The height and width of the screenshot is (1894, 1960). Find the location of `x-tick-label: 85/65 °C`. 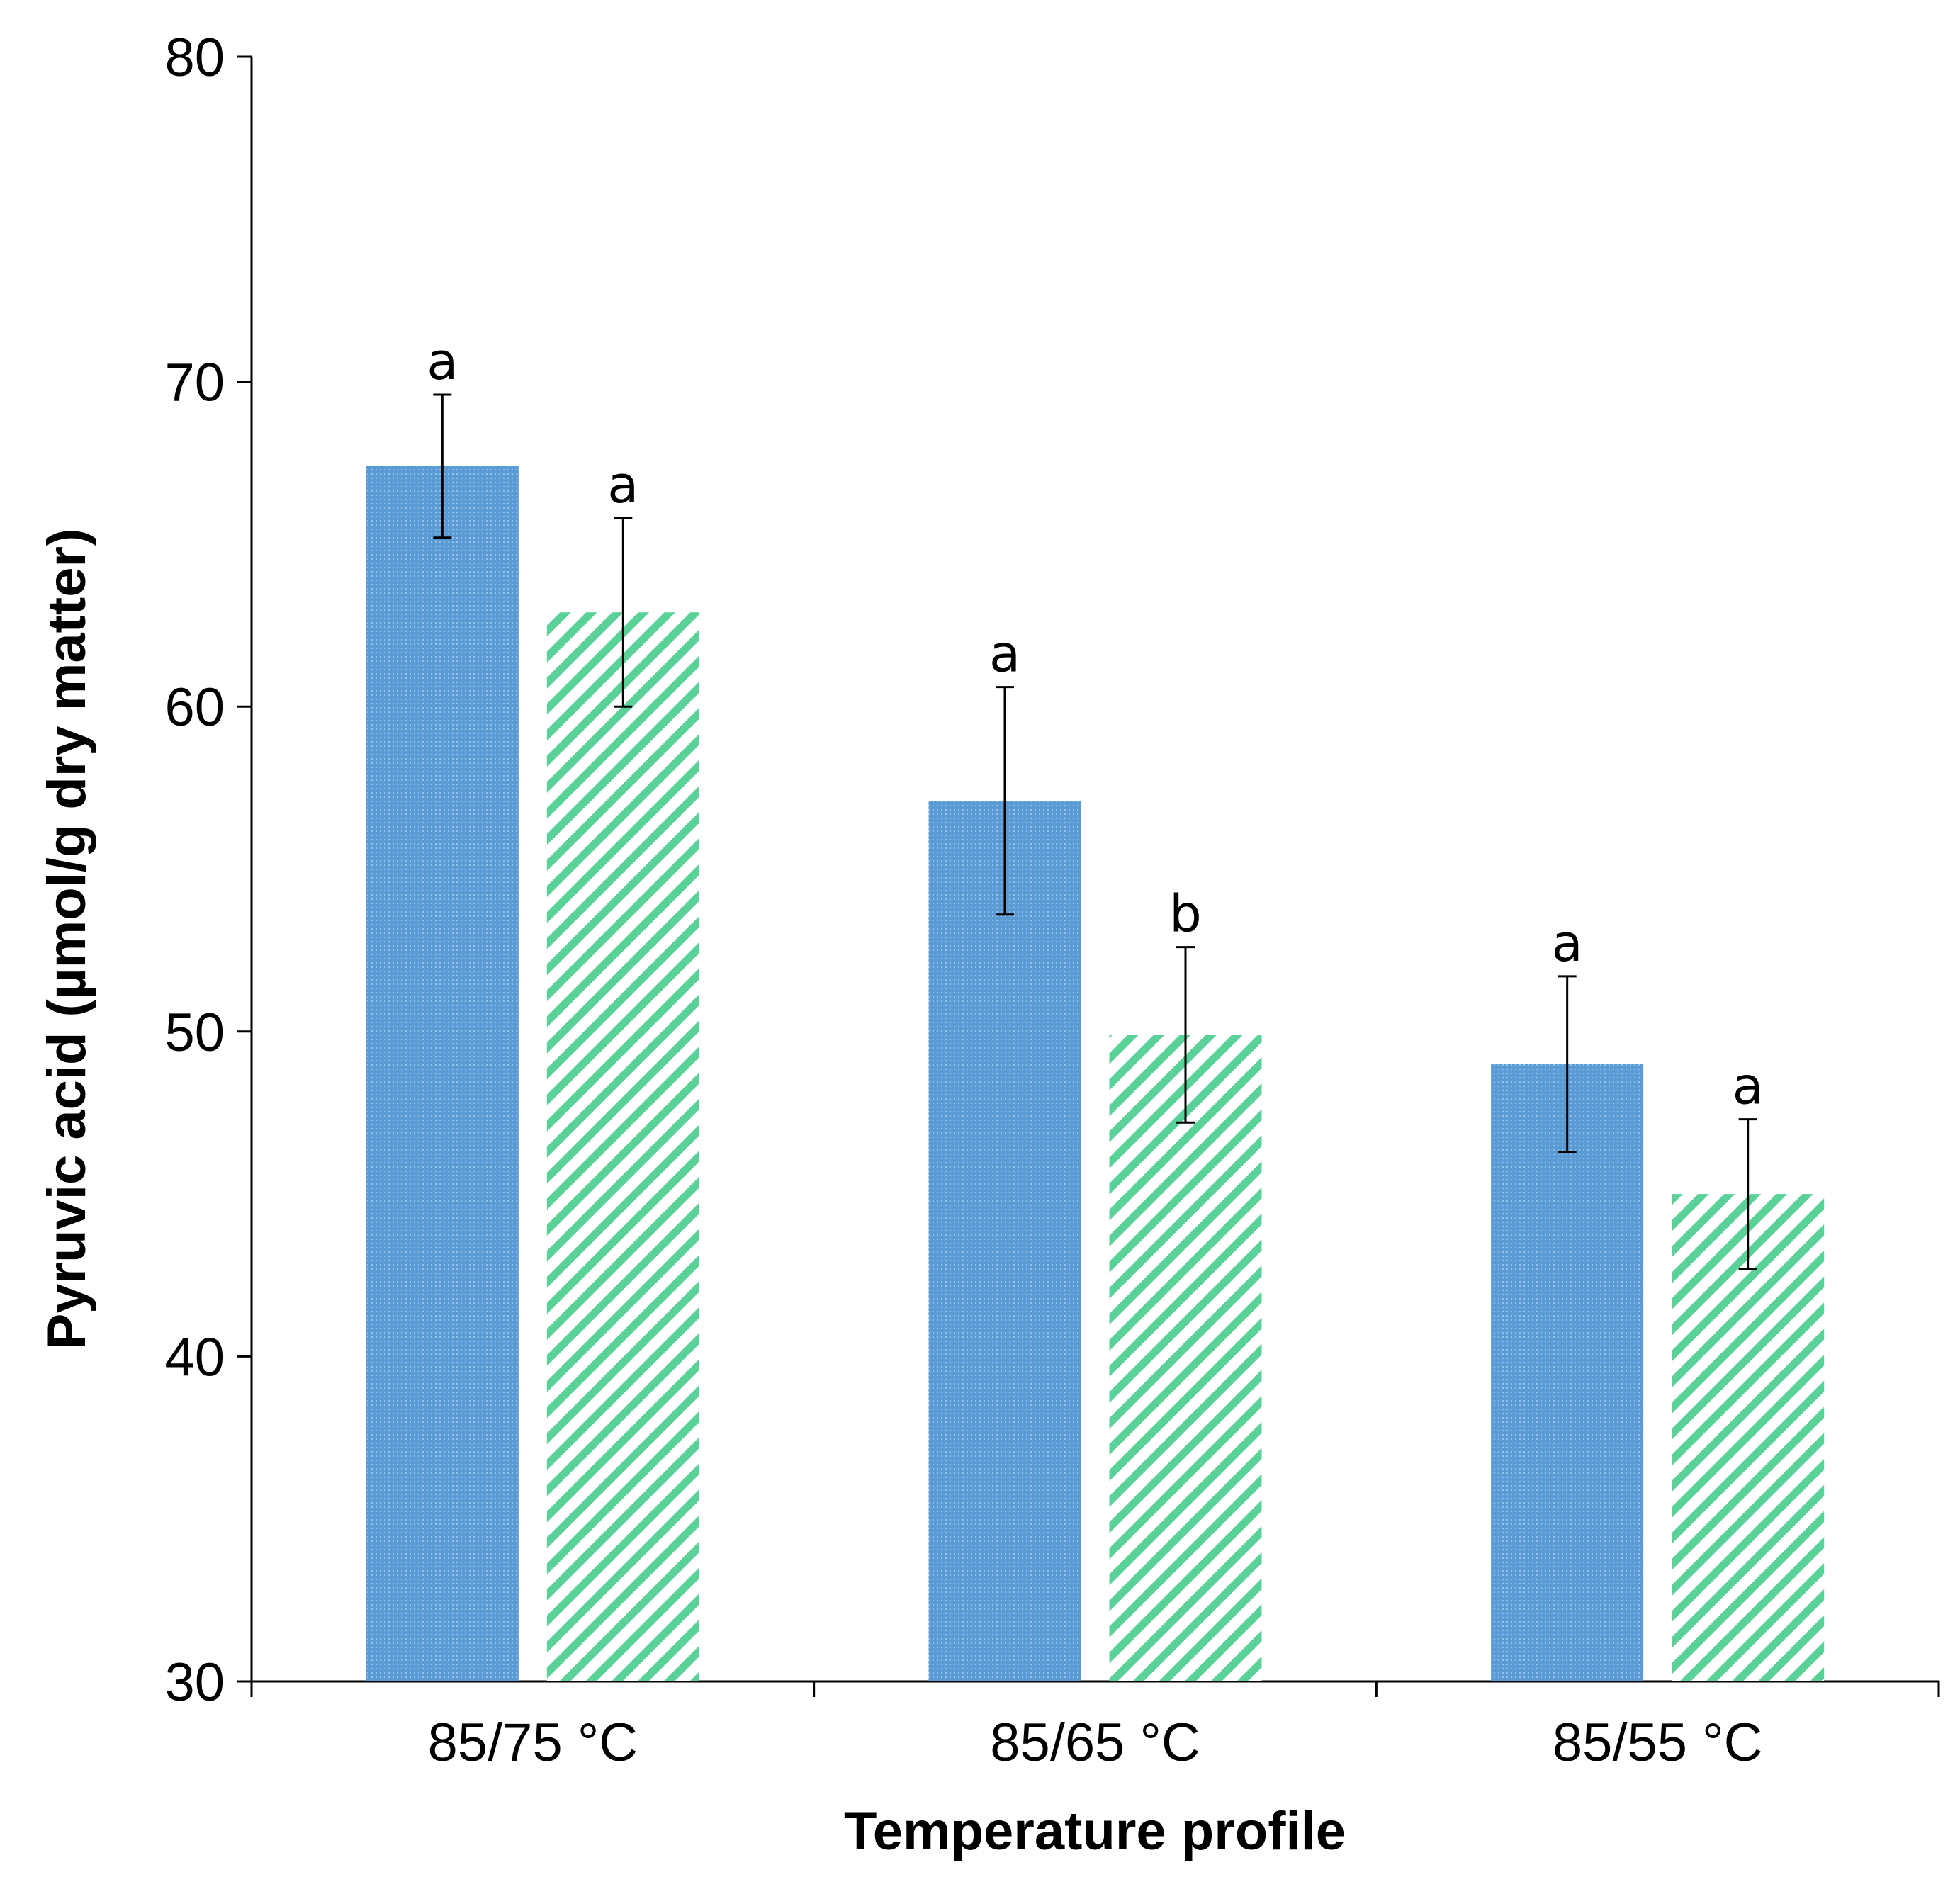

x-tick-label: 85/65 °C is located at coordinates (1095, 1743).